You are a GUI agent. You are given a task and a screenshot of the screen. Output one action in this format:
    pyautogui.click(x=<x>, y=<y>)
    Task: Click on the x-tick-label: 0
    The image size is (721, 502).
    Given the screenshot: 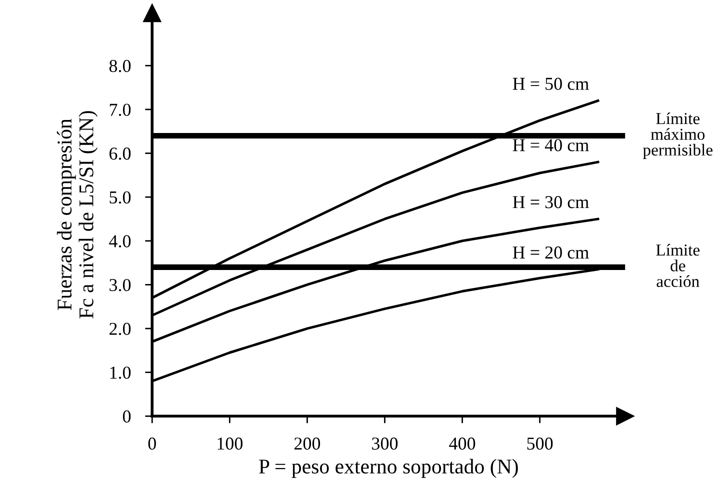 What is the action you would take?
    pyautogui.click(x=152, y=444)
    